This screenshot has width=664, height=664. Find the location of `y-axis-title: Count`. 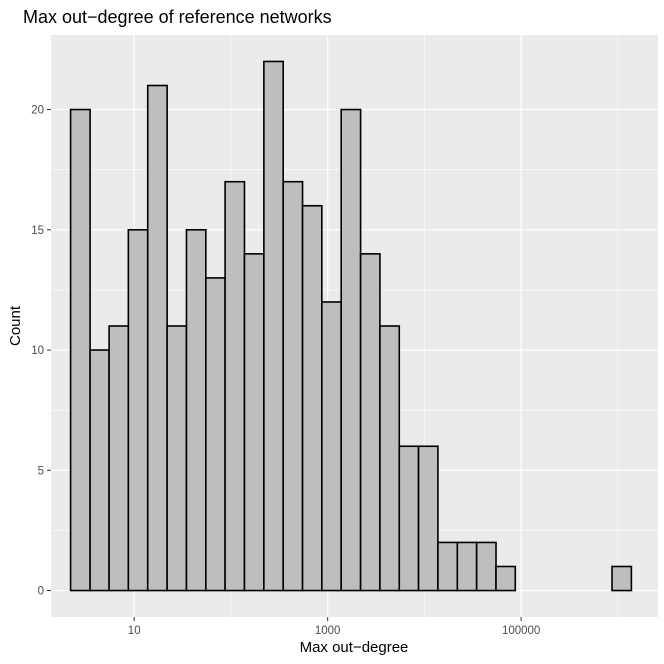

y-axis-title: Count is located at coordinates (15, 325).